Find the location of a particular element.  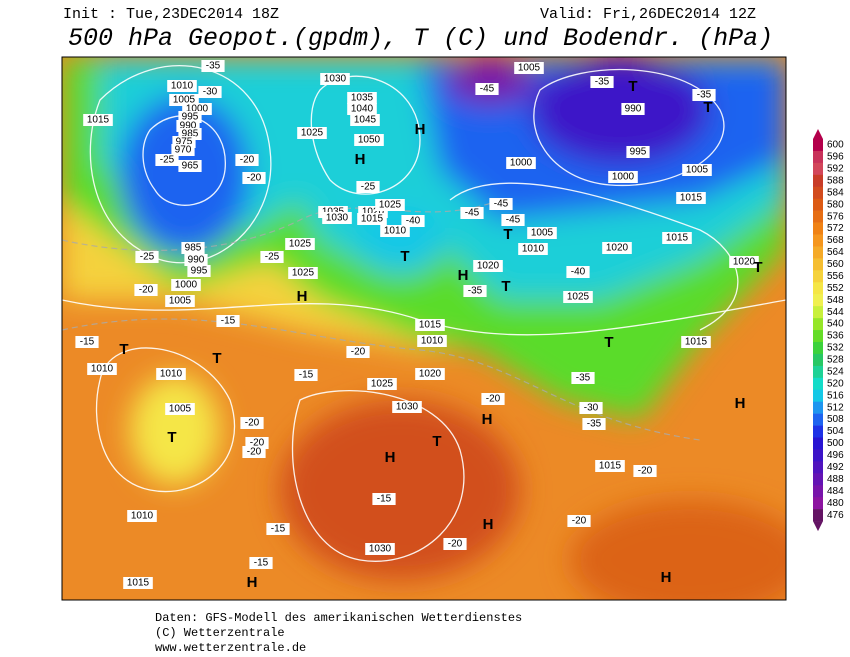

colorbar-label: 580 is located at coordinates (835, 204).